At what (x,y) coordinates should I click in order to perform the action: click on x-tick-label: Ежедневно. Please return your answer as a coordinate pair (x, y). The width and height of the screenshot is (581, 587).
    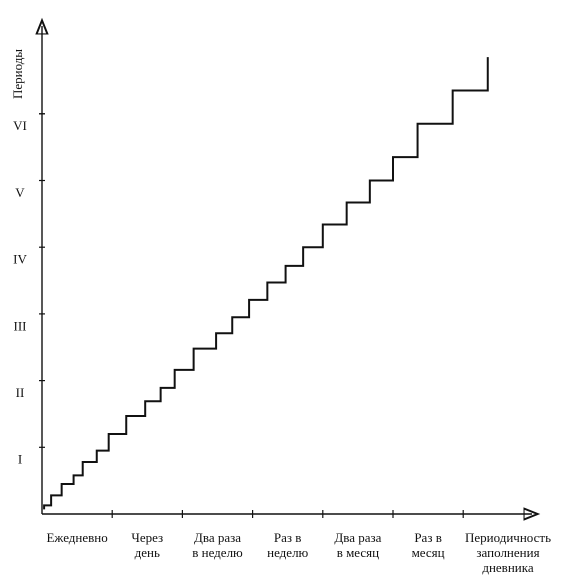
    Looking at the image, I should click on (76, 537).